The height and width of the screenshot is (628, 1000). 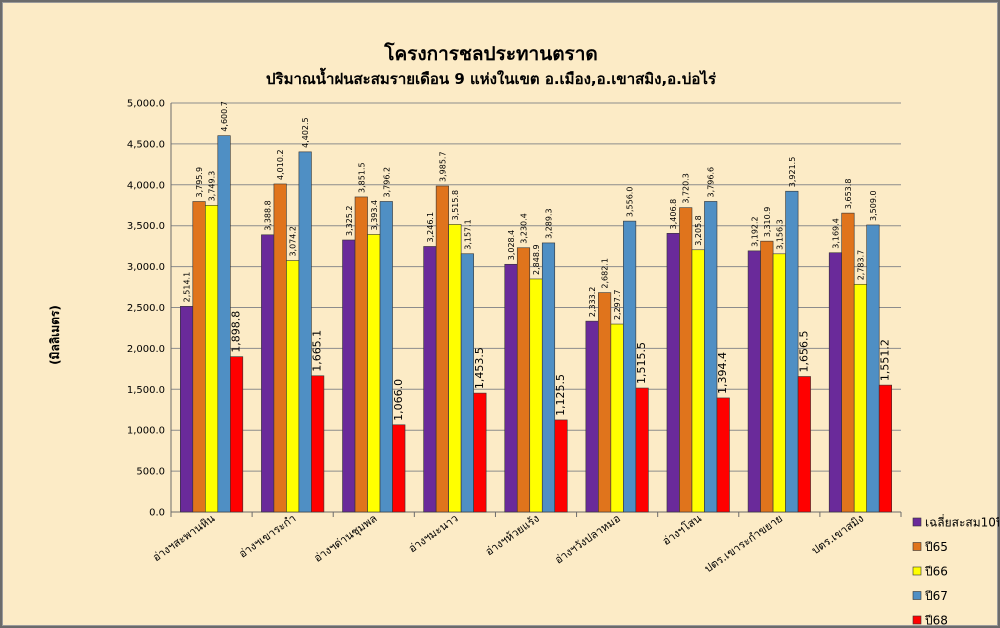 What do you see at coordinates (837, 534) in the screenshot?
I see `x-tick-label: ปตร.เขาสมิง` at bounding box center [837, 534].